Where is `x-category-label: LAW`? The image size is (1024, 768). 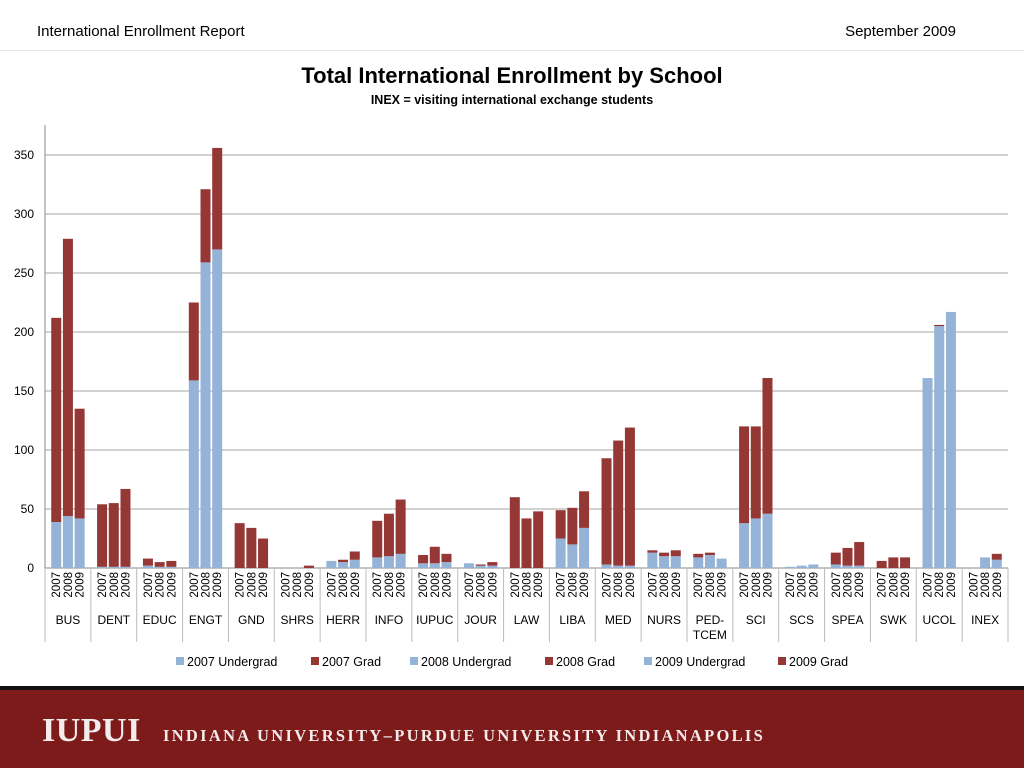 x-category-label: LAW is located at coordinates (527, 620).